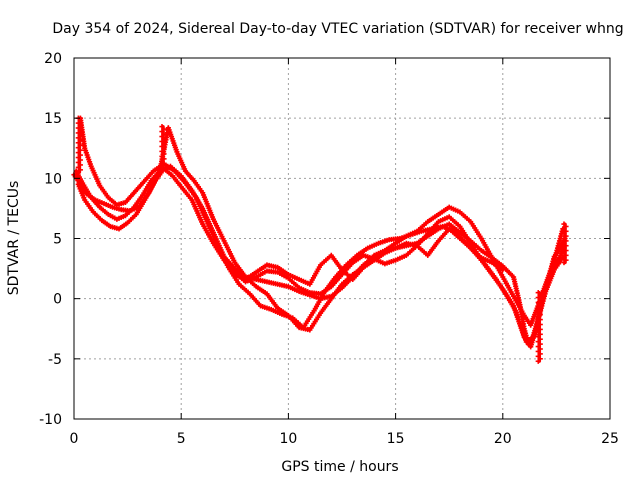 This screenshot has width=640, height=480. I want to click on y-tick-label: 10, so click(53, 179).